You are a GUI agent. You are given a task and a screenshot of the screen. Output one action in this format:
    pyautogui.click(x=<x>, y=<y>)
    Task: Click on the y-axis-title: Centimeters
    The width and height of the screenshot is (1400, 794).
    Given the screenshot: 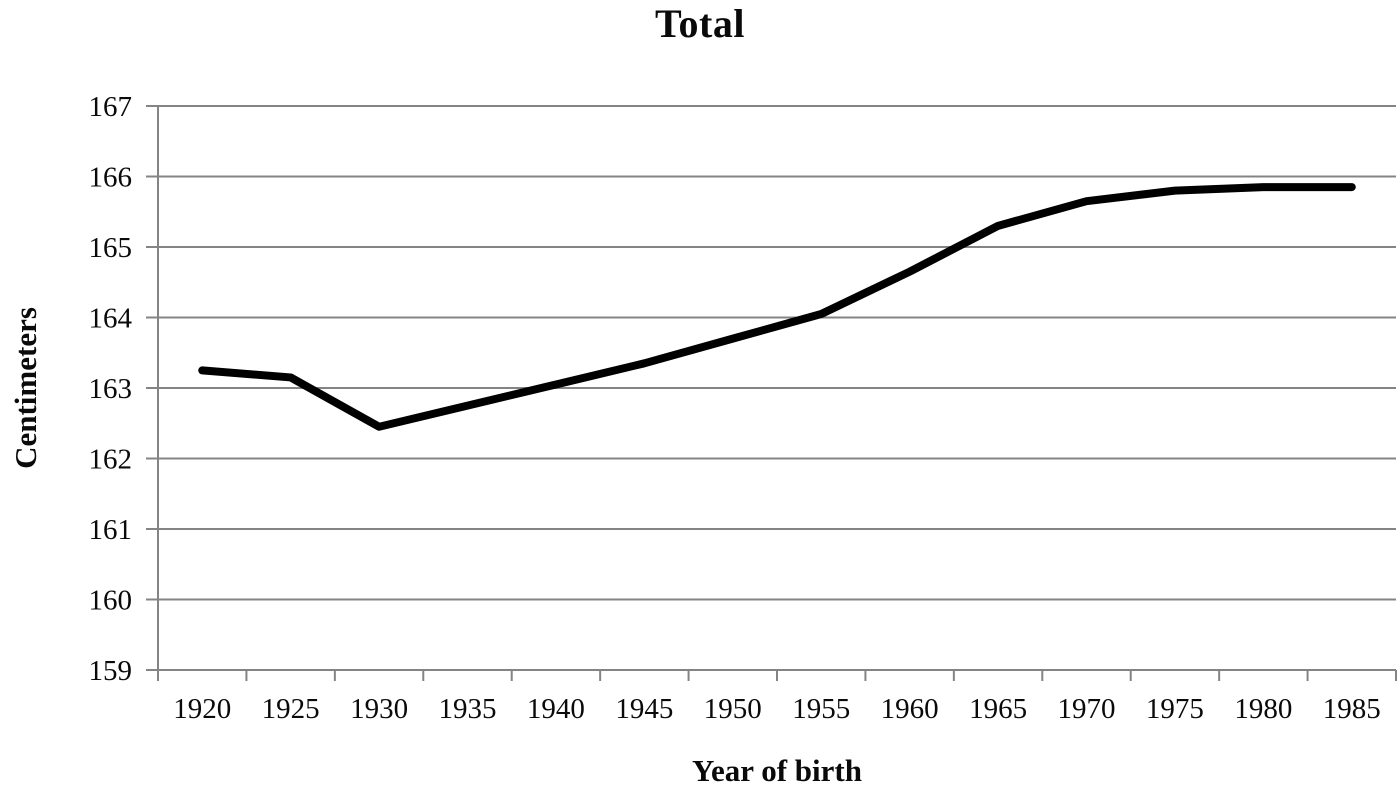 What is the action you would take?
    pyautogui.click(x=25, y=388)
    